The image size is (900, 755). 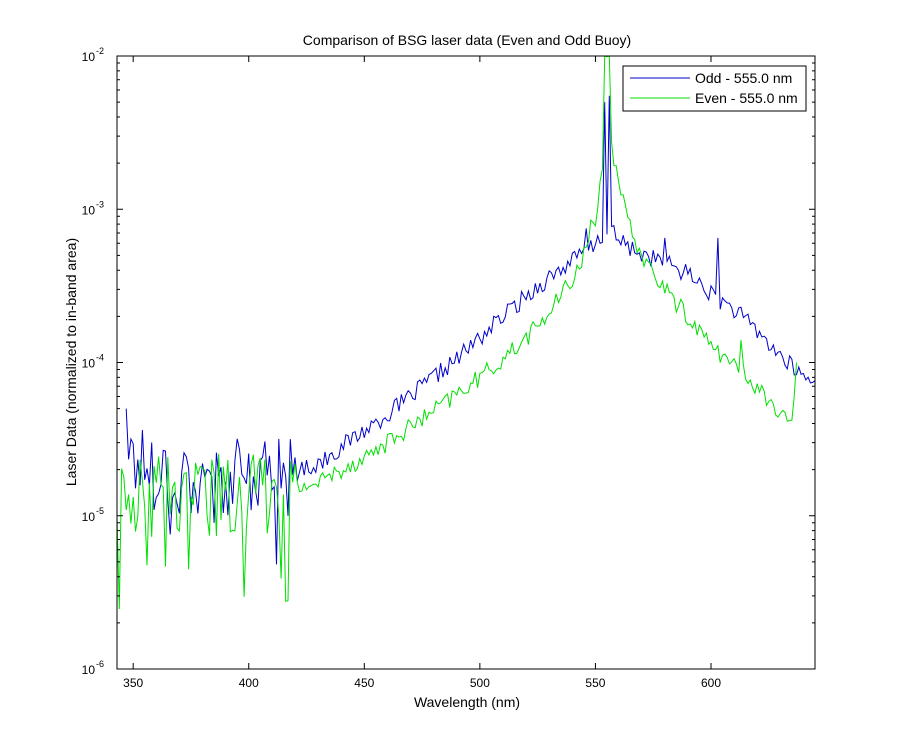 What do you see at coordinates (100, 51) in the screenshot?
I see `y-tick-exponent: -2` at bounding box center [100, 51].